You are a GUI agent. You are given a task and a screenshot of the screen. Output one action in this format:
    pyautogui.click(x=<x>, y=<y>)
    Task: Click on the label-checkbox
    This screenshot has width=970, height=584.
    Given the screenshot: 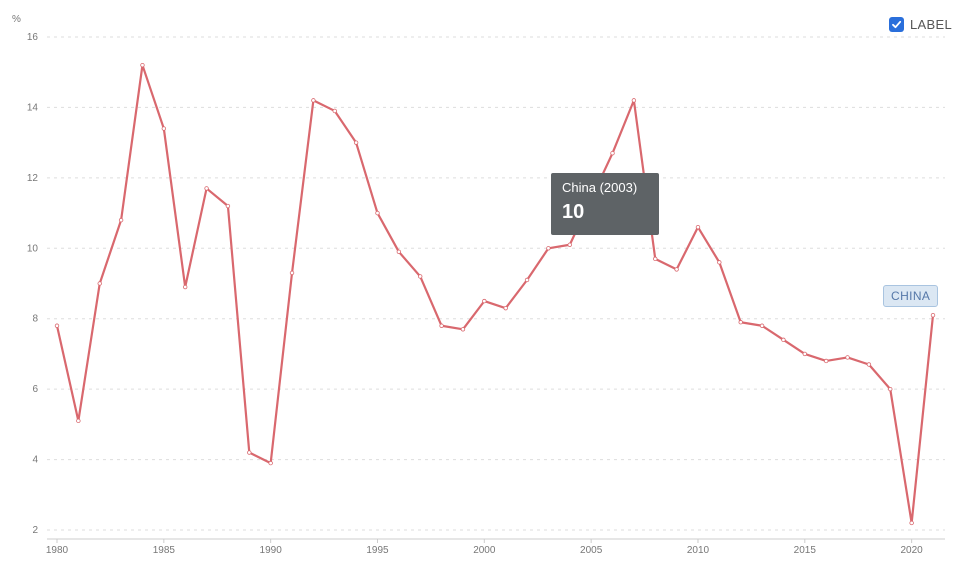 What is the action you would take?
    pyautogui.click(x=897, y=24)
    